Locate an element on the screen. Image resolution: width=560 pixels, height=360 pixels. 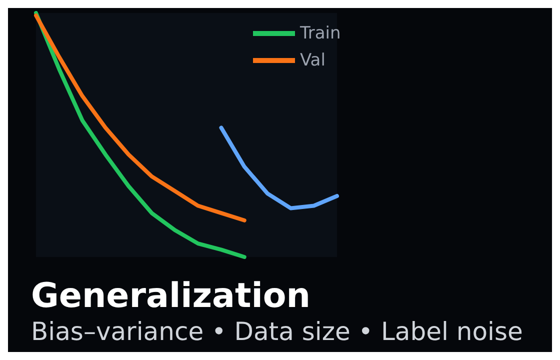
text: Generalization is located at coordinates (170, 296).